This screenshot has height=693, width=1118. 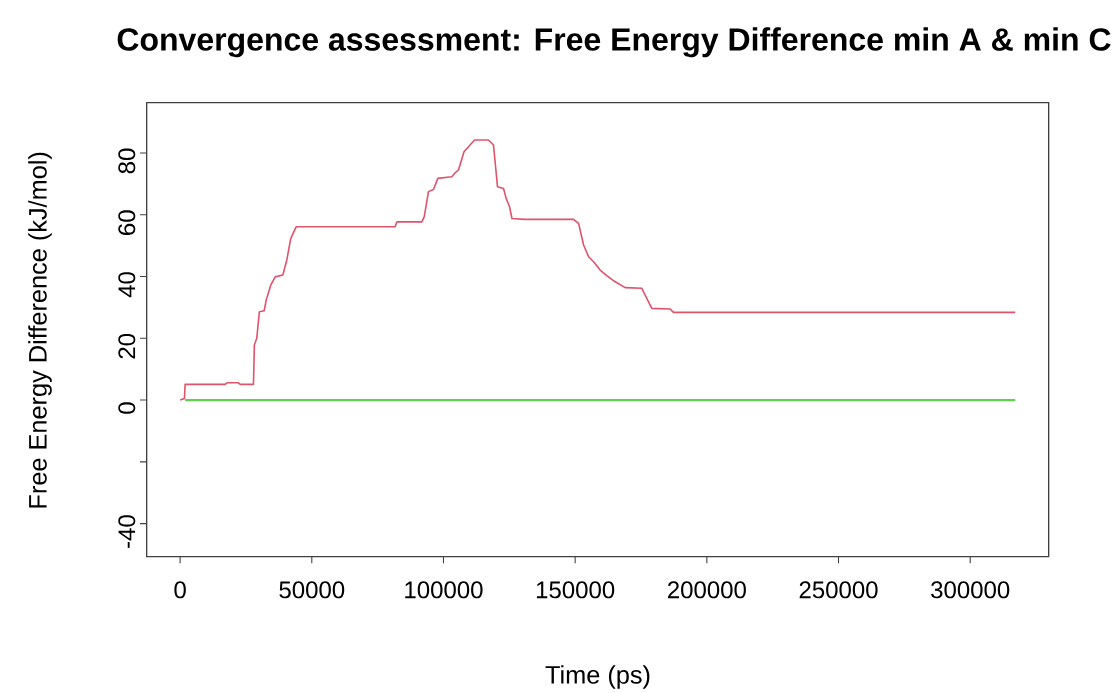 I want to click on x-tick-label: 150000, so click(x=575, y=590).